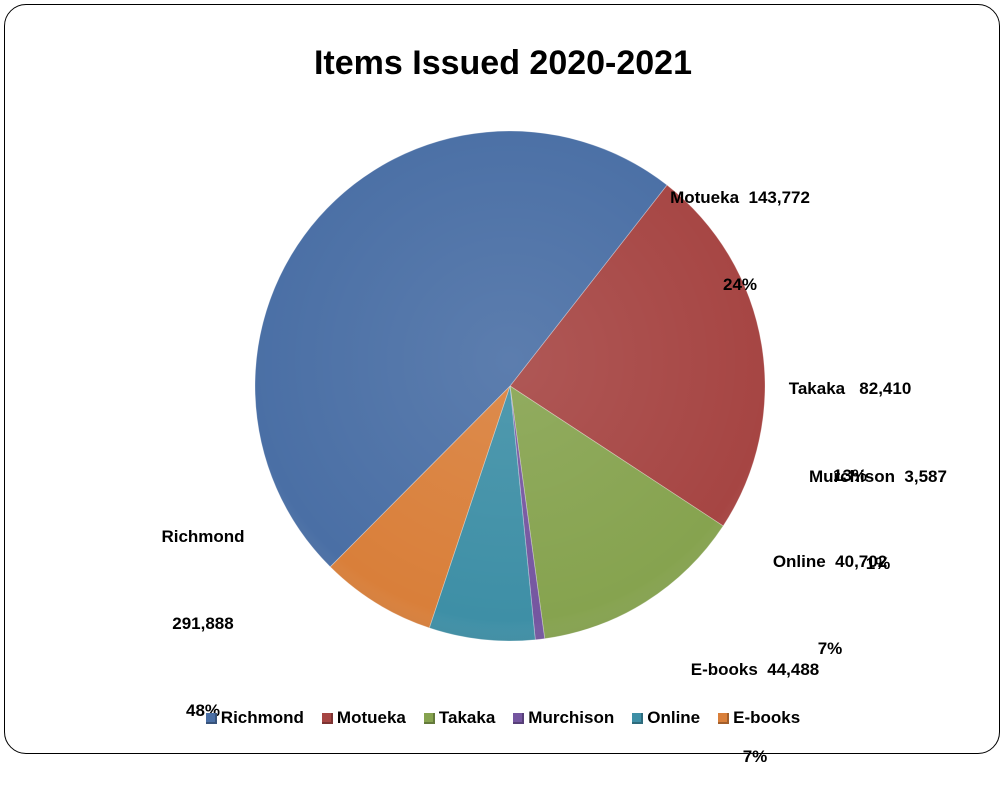 The image size is (1006, 800). What do you see at coordinates (519, 718) in the screenshot?
I see `legend-swatch-murchison` at bounding box center [519, 718].